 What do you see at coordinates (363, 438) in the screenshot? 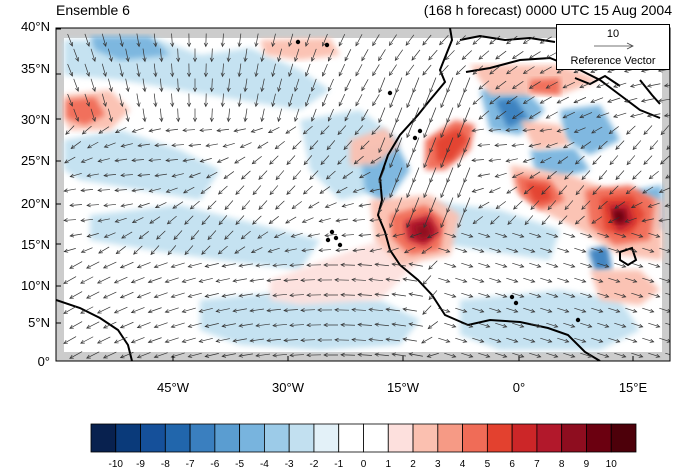
I see `colorbar` at bounding box center [363, 438].